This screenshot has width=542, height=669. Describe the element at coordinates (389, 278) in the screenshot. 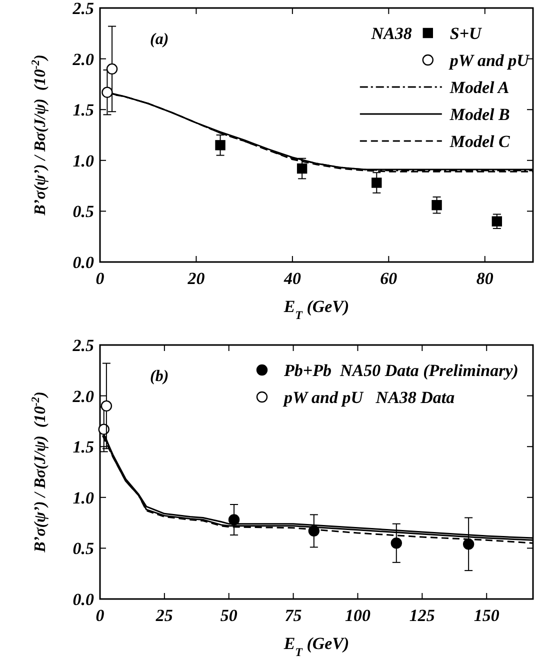

I see `x-tick-label: 60` at that location.